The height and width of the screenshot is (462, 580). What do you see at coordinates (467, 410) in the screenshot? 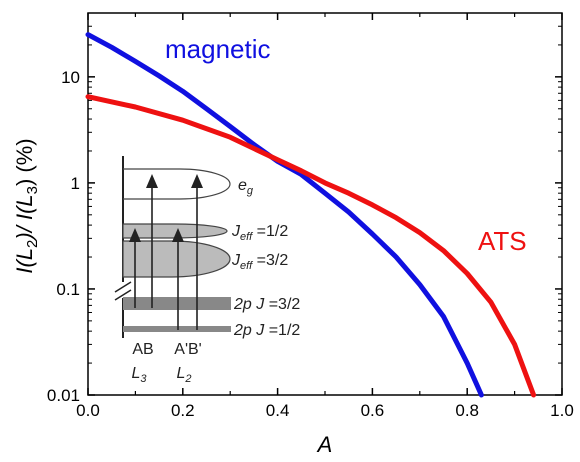
I see `x-tick-label: 0.8` at bounding box center [467, 410].